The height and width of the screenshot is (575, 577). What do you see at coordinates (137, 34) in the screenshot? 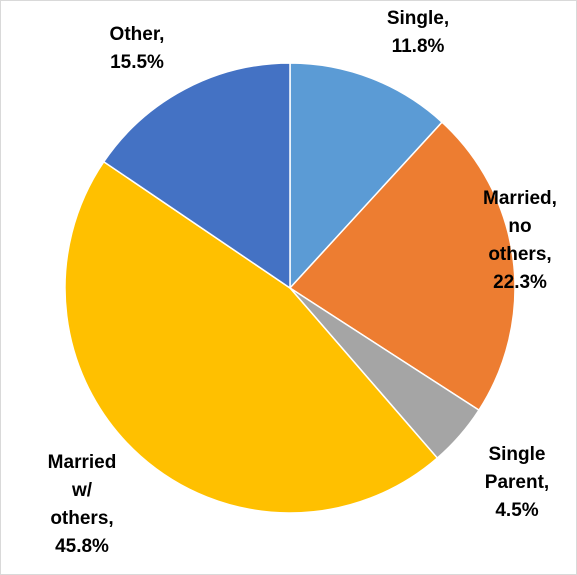
I see `data-label-line: Other,` at bounding box center [137, 34].